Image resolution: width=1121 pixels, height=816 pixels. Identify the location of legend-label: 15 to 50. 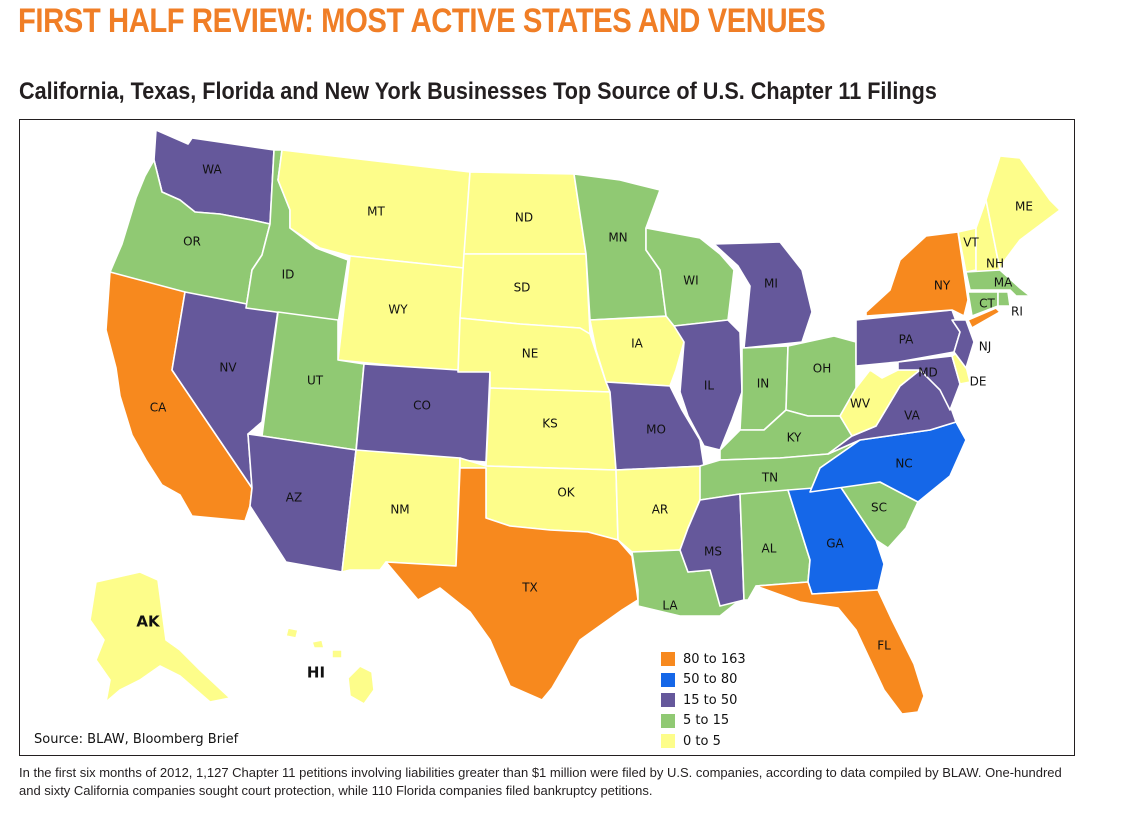
(710, 700).